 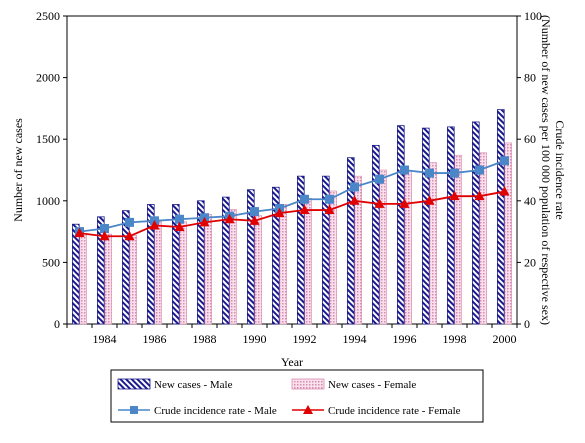 I want to click on bar-male-1994, so click(x=350, y=241).